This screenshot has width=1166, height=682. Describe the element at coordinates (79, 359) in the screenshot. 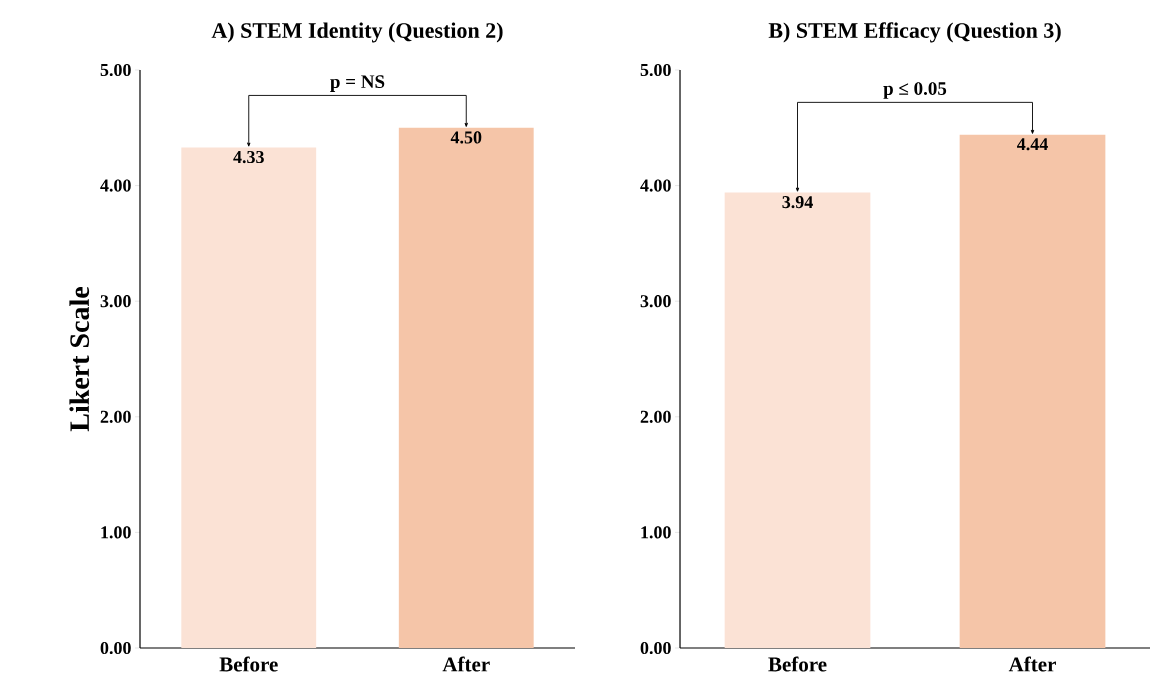

I see `y-axis-title: Likert Scale` at that location.